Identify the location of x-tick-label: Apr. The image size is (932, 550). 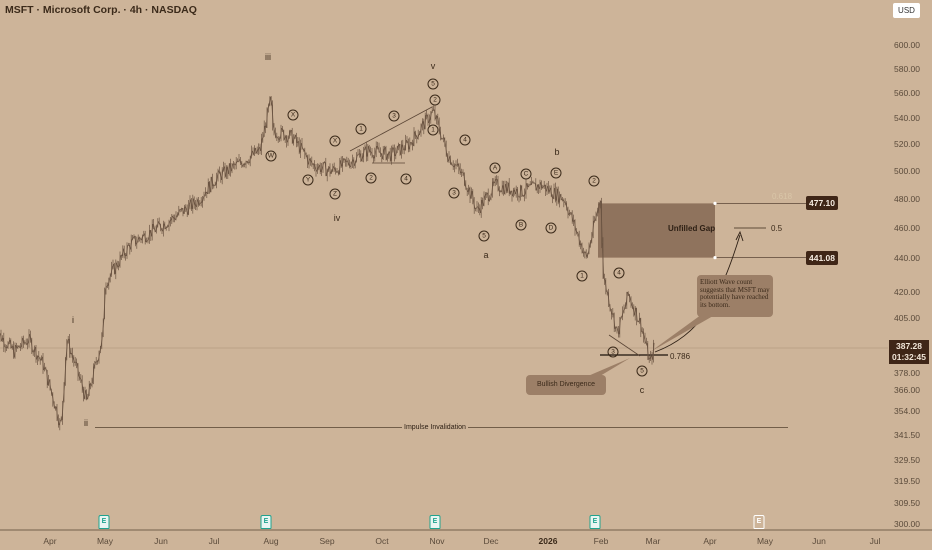
(50, 541).